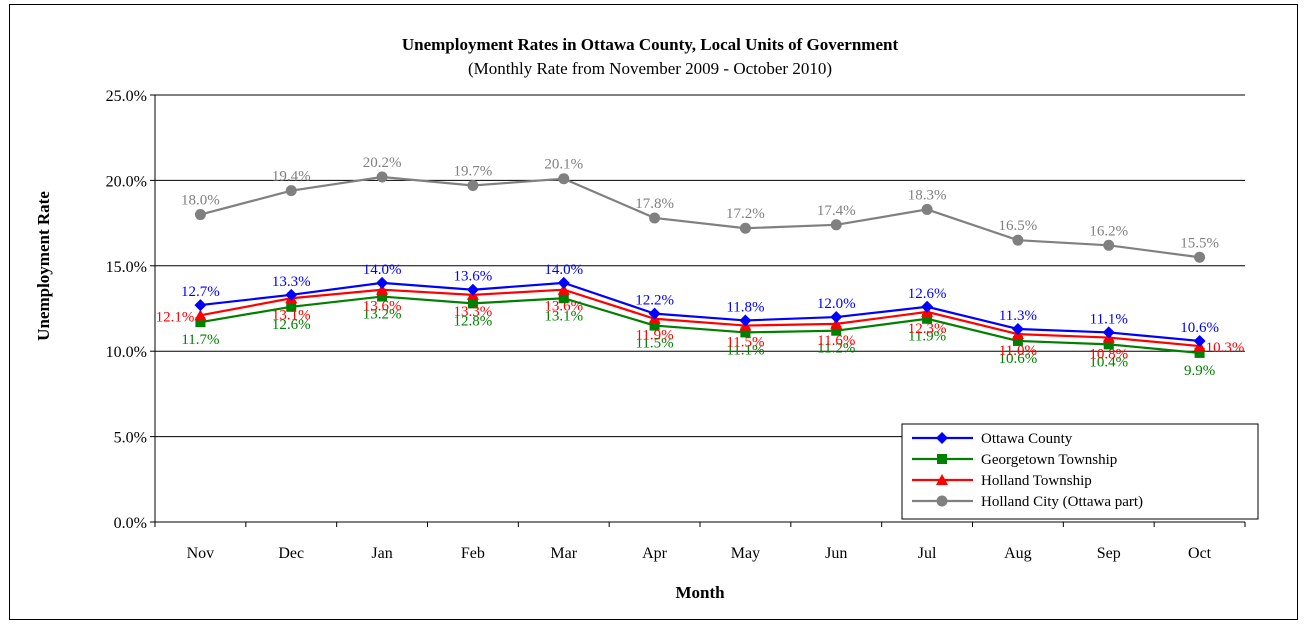 The image size is (1309, 626). What do you see at coordinates (1062, 502) in the screenshot?
I see `legend-label: Holland City (Ottawa part)` at bounding box center [1062, 502].